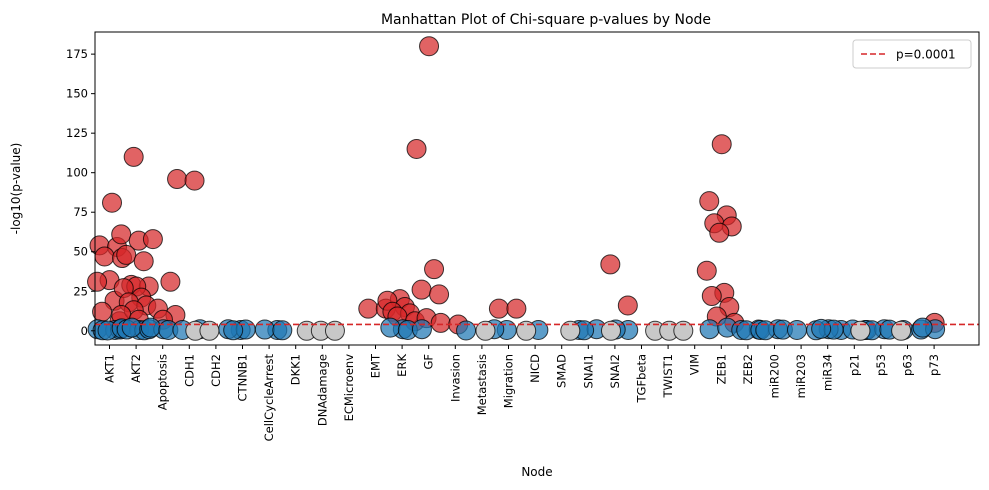 This screenshot has width=989, height=490. Describe the element at coordinates (854, 365) in the screenshot. I see `x-tick-label: p21` at that location.